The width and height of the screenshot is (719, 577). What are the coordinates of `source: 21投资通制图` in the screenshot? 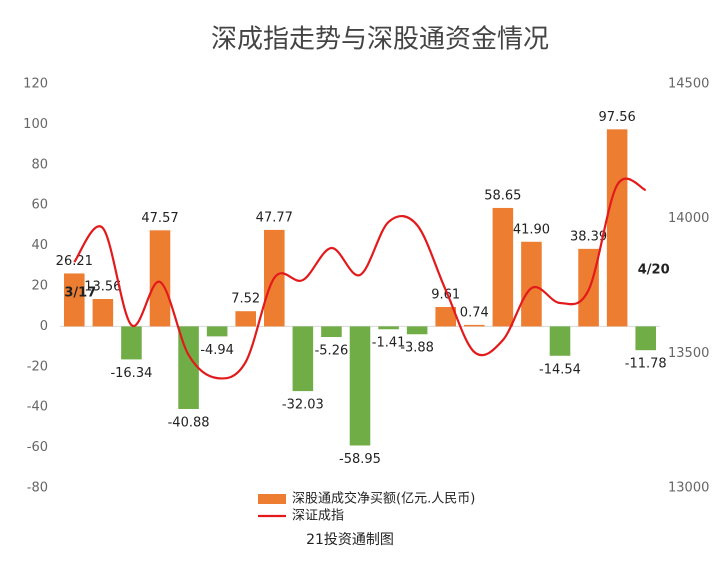 It's located at (350, 540).